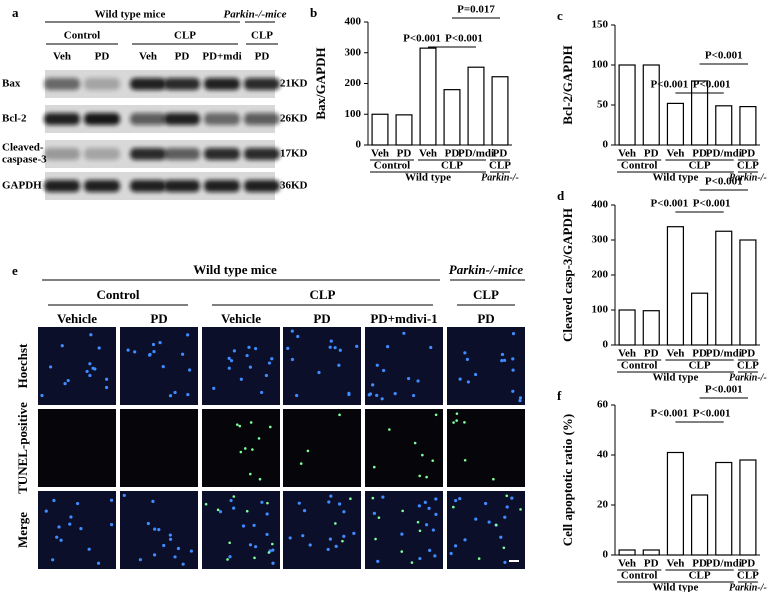 The width and height of the screenshot is (784, 592). What do you see at coordinates (476, 10) in the screenshot?
I see `annotation: P=0.017` at bounding box center [476, 10].